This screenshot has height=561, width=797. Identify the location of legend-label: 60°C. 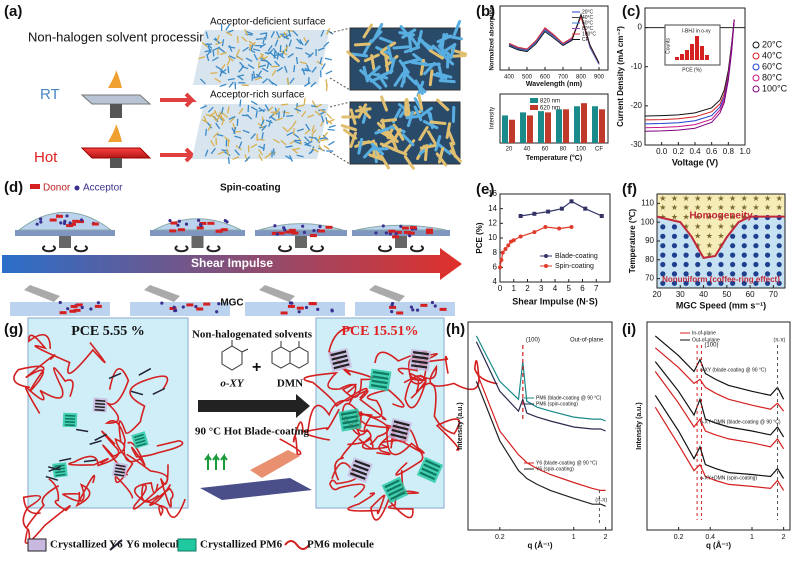
(588, 23).